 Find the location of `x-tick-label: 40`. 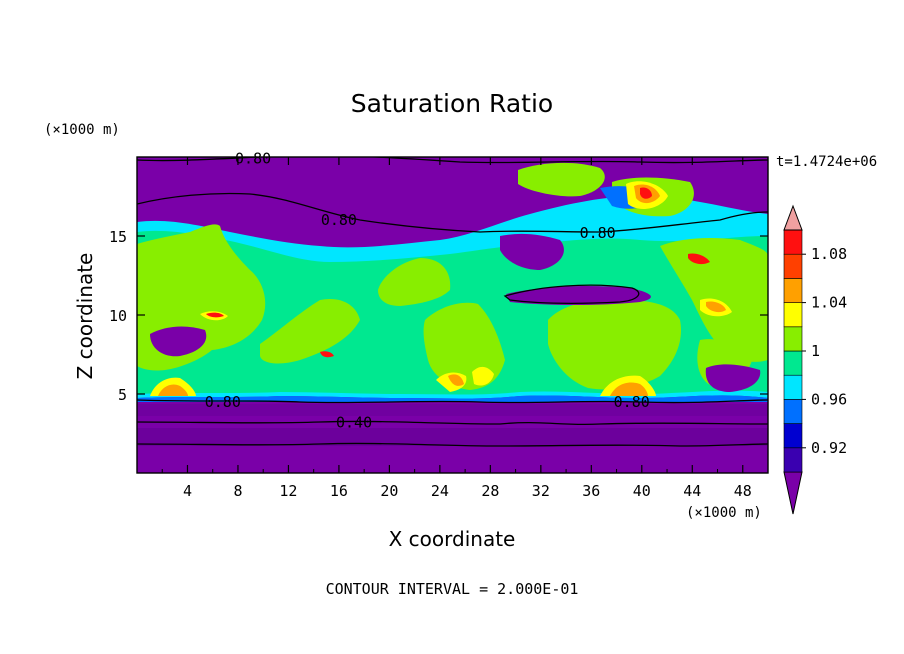

x-tick-label: 40 is located at coordinates (642, 491).